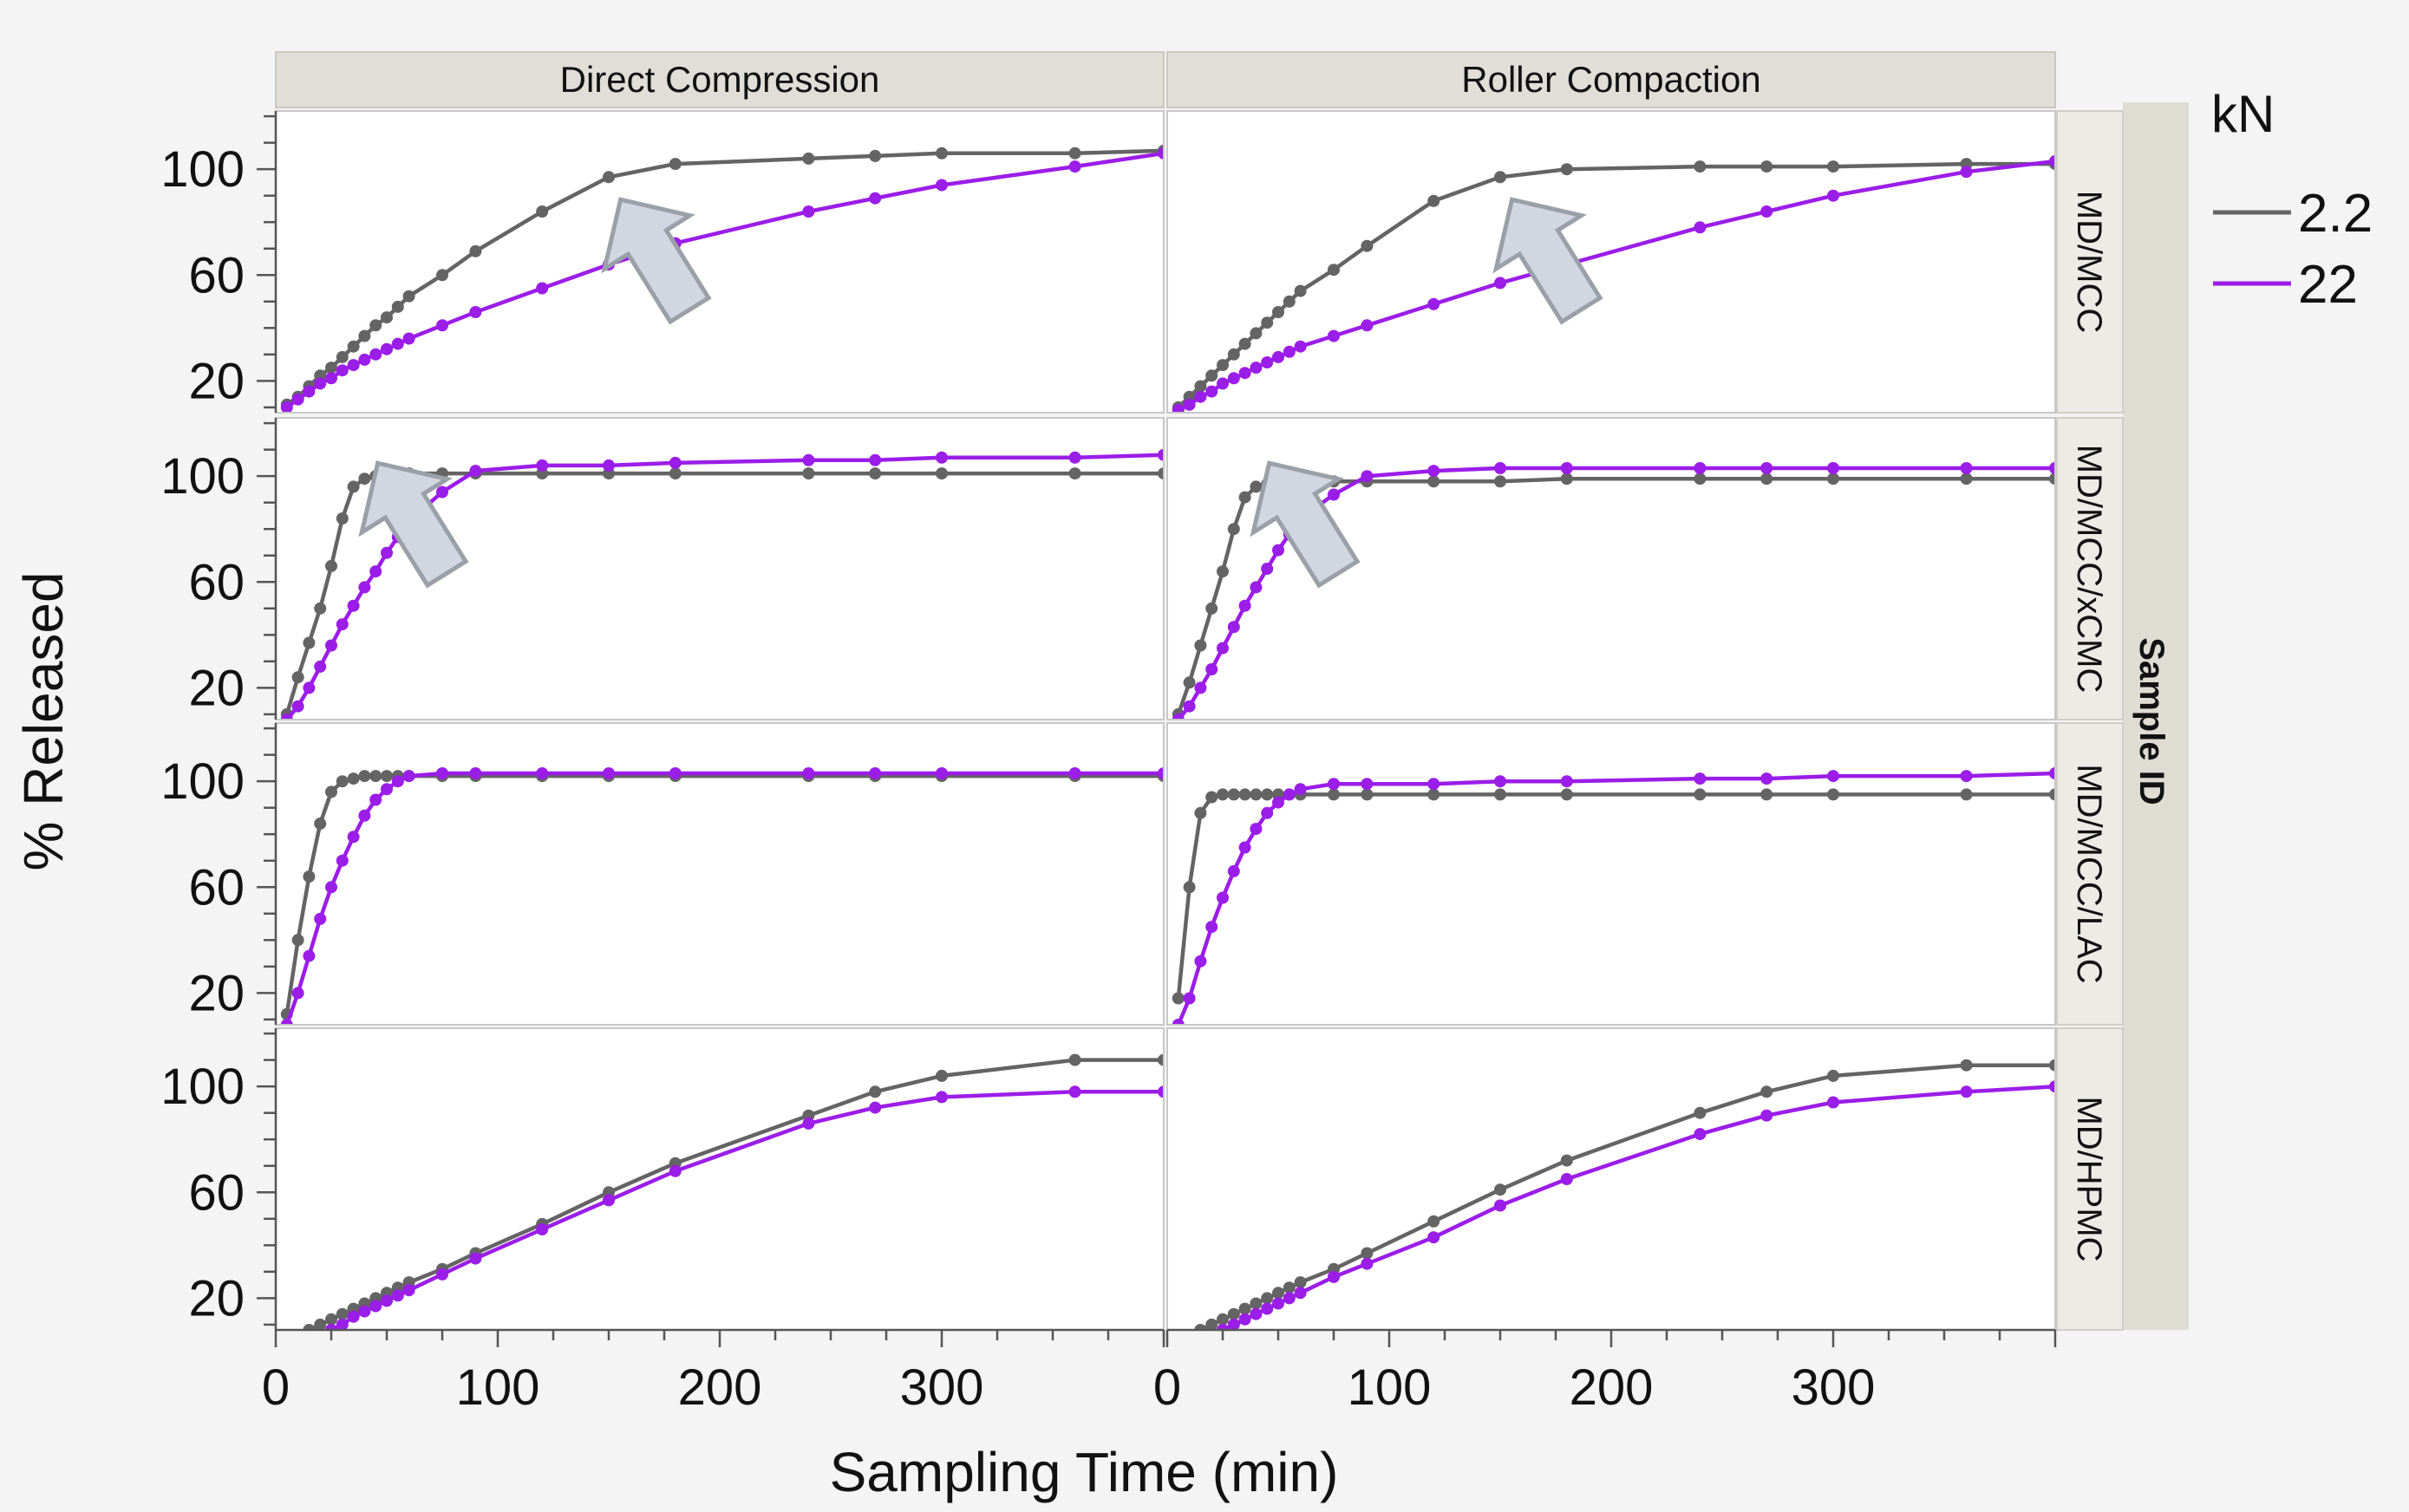  Describe the element at coordinates (2151, 721) in the screenshot. I see `row-group-title: Sample ID` at that location.